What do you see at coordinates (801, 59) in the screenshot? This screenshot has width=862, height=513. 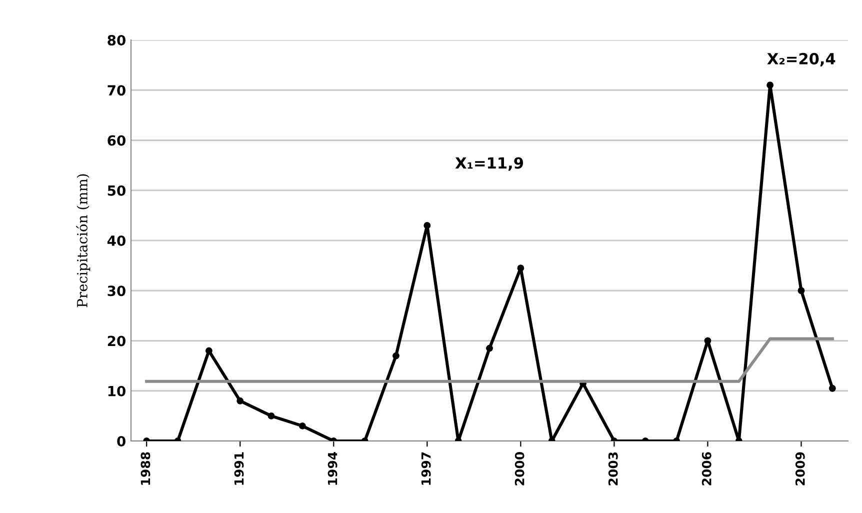 I see `annotation: X₂=20,4` at bounding box center [801, 59].